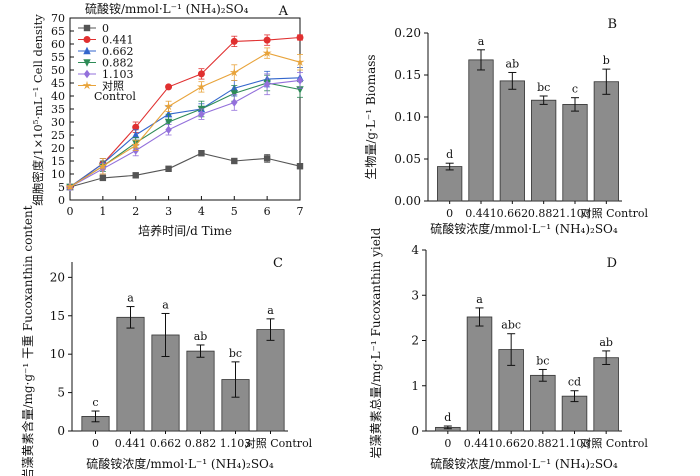 This screenshot has width=700, height=476. I want to click on significance-letter: cd, so click(574, 382).